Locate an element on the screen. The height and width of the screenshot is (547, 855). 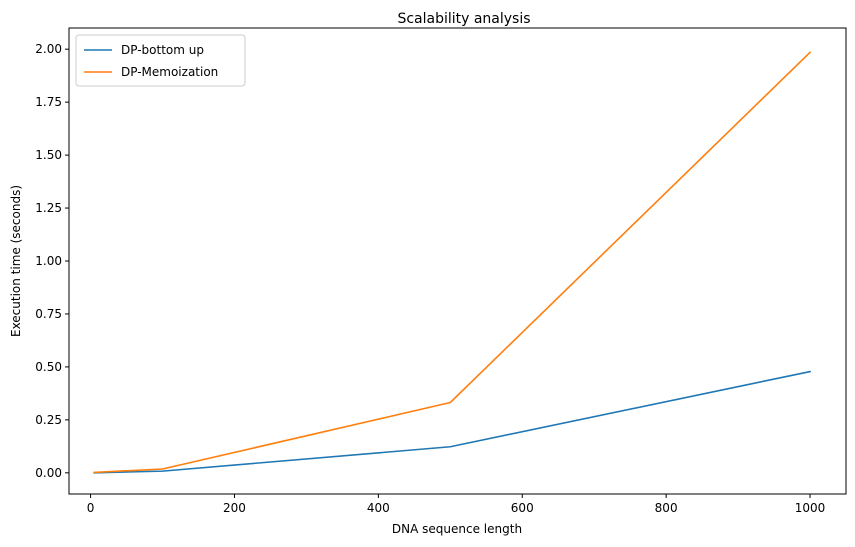
legend-label: DP-Memoization is located at coordinates (169, 72).